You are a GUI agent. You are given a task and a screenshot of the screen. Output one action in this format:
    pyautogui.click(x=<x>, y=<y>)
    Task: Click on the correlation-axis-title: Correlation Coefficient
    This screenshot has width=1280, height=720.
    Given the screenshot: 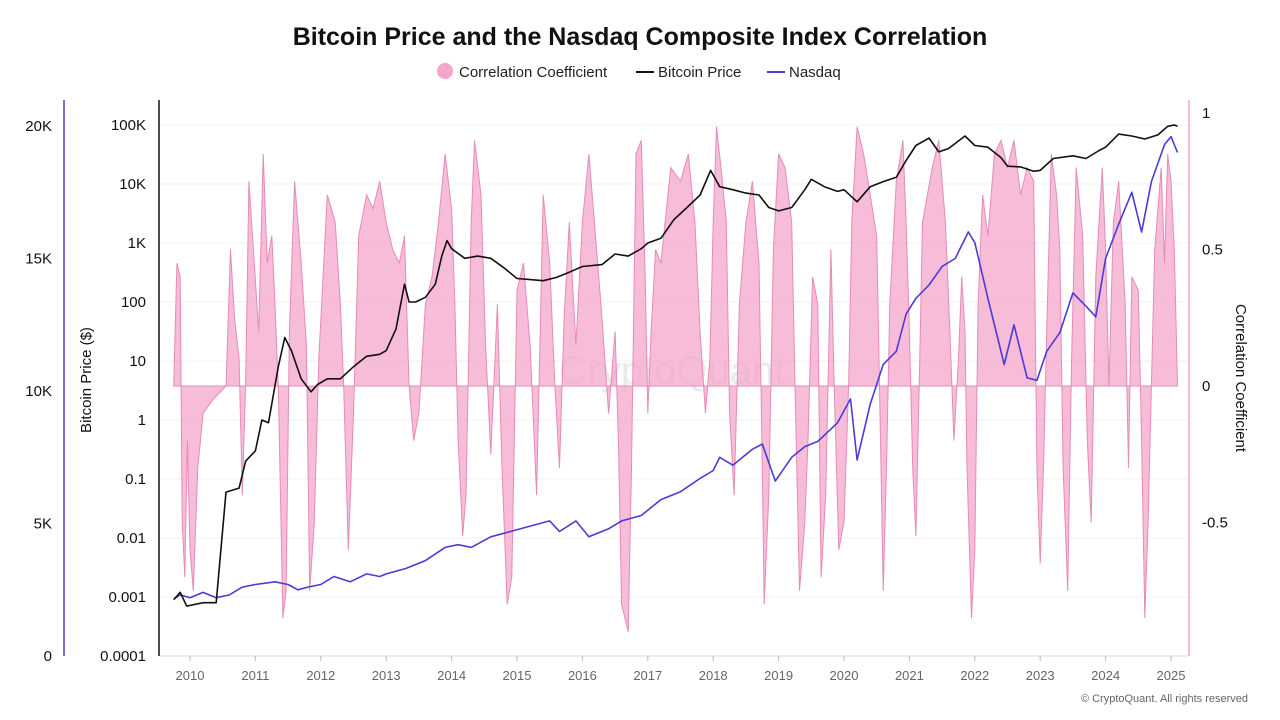 What is the action you would take?
    pyautogui.click(x=1240, y=378)
    